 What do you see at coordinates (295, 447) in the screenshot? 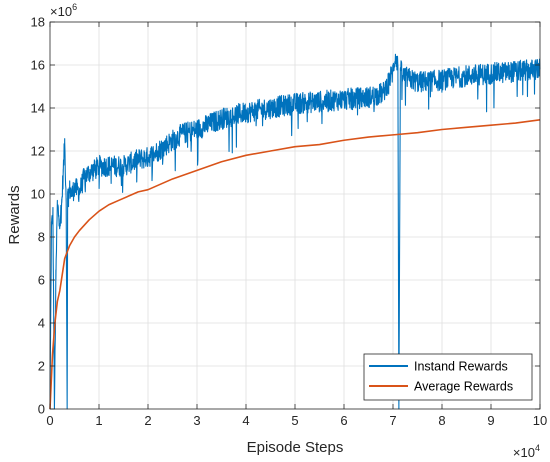
I see `x-axis-label: Episode Steps` at bounding box center [295, 447].